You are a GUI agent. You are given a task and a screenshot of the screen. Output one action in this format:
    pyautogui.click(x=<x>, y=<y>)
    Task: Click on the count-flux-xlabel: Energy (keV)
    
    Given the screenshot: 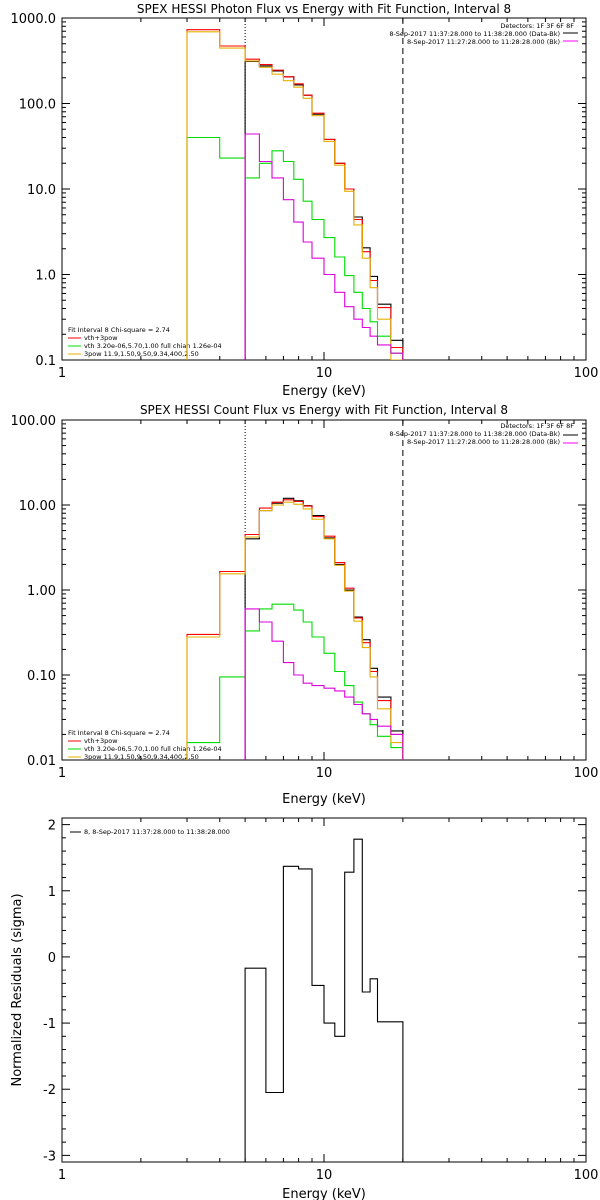 What is the action you would take?
    pyautogui.click(x=324, y=799)
    